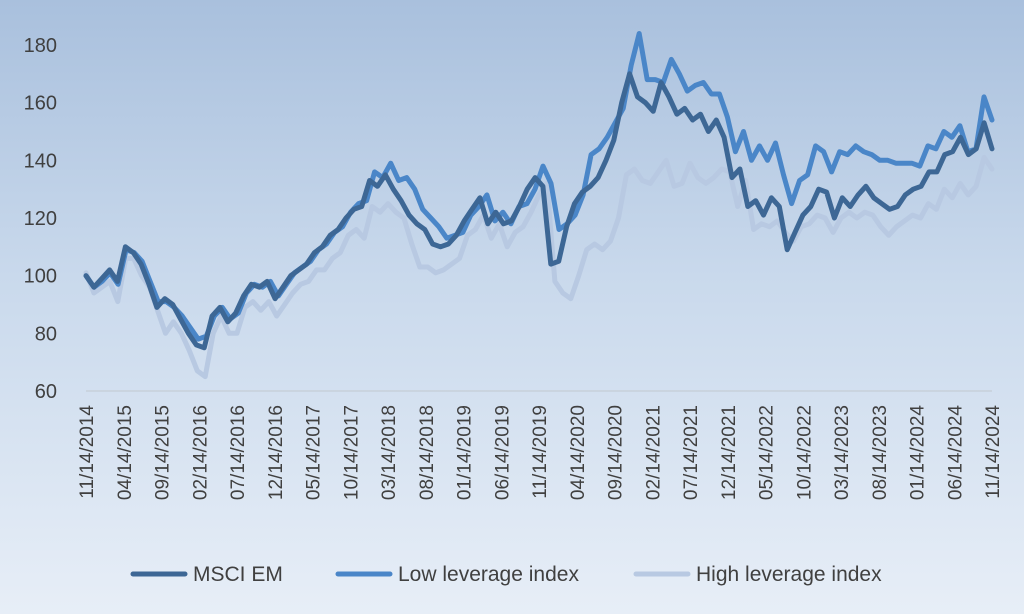 This screenshot has height=614, width=1024. Describe the element at coordinates (46, 334) in the screenshot. I see `y-tick-label: 80` at that location.